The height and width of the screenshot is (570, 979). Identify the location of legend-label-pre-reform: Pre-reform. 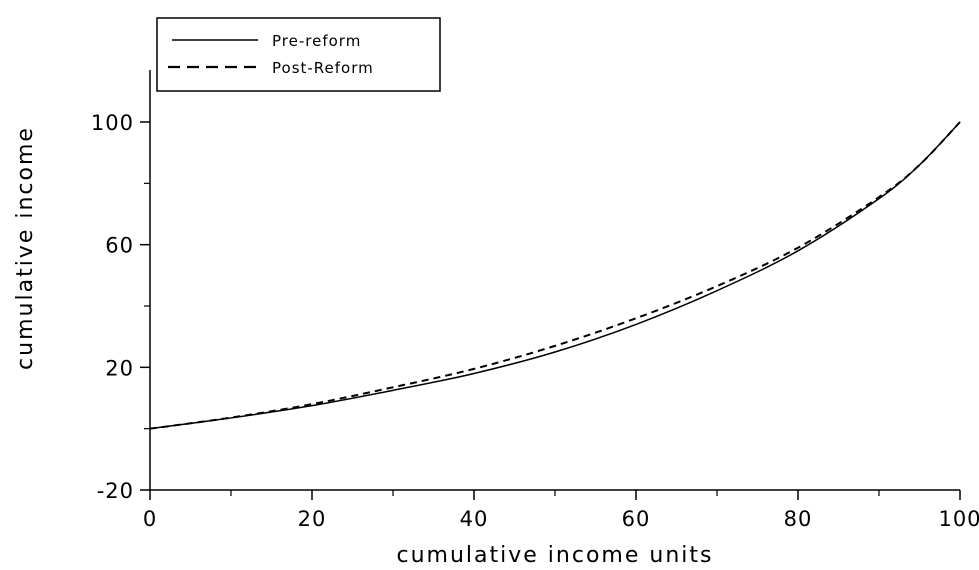
(316, 41).